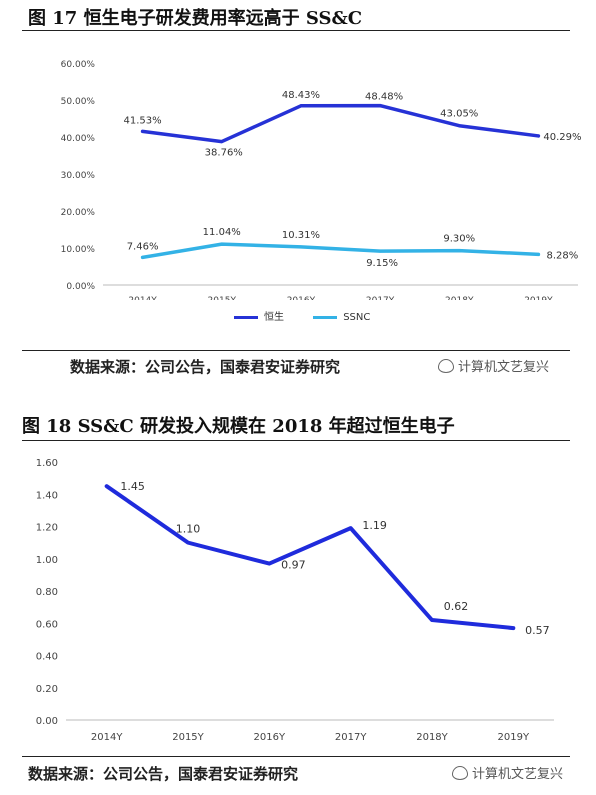 This screenshot has height=795, width=596. Describe the element at coordinates (188, 529) in the screenshot. I see `data-label: 1.10` at that location.